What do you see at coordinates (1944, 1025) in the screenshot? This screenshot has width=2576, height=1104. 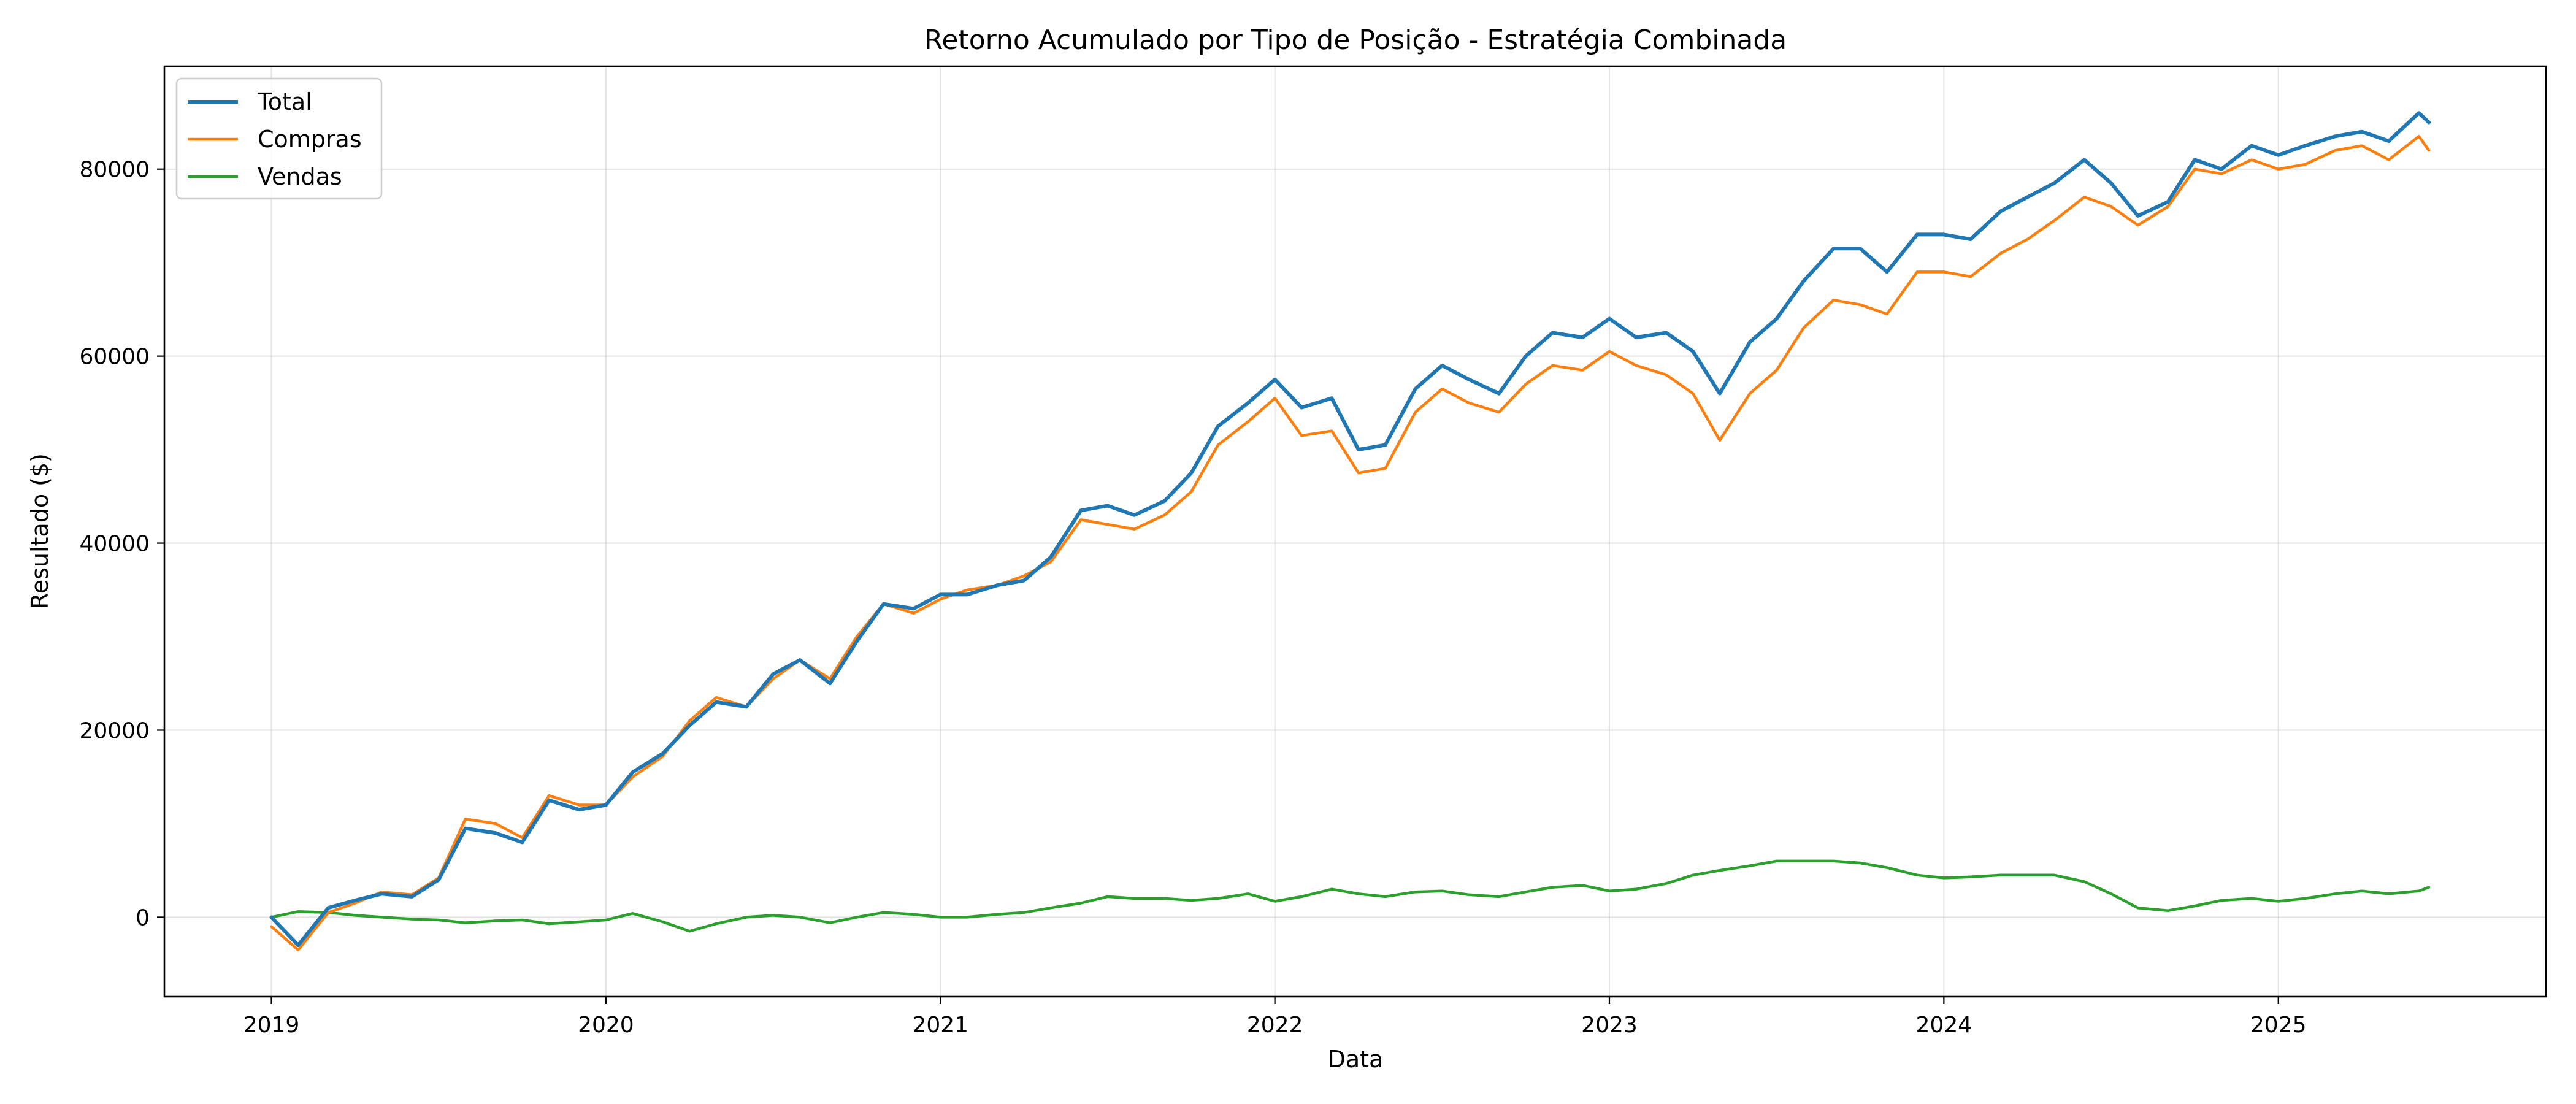 I see `x-tick-label: 2024` at bounding box center [1944, 1025].